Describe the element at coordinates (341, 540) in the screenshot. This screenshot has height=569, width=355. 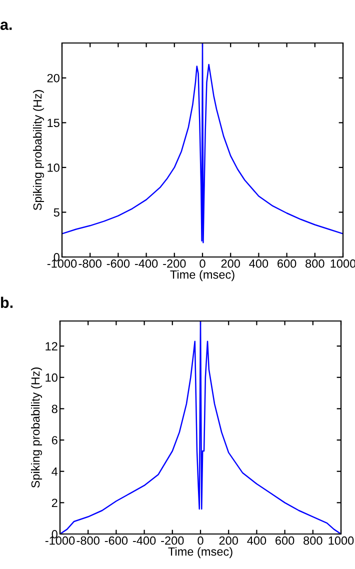
I see `x-tick-label: 1000` at that location.